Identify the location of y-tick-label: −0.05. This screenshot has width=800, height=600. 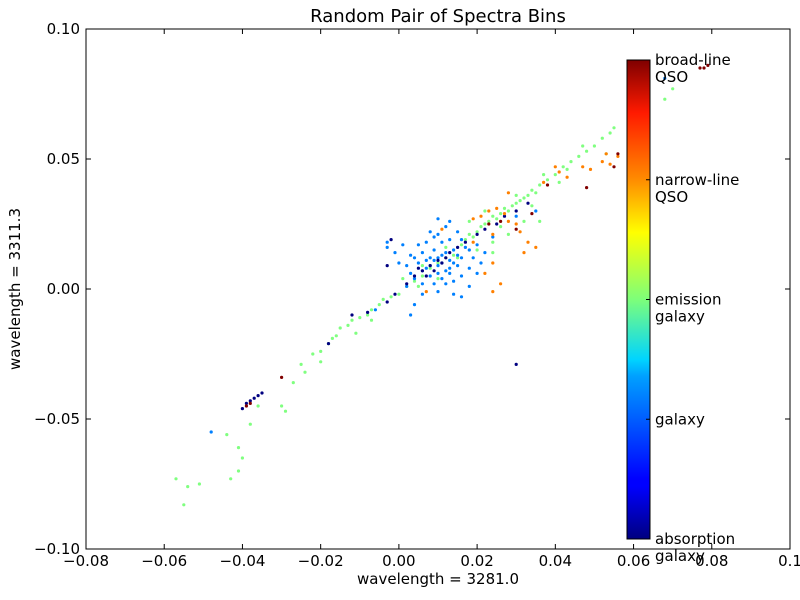
(57, 419).